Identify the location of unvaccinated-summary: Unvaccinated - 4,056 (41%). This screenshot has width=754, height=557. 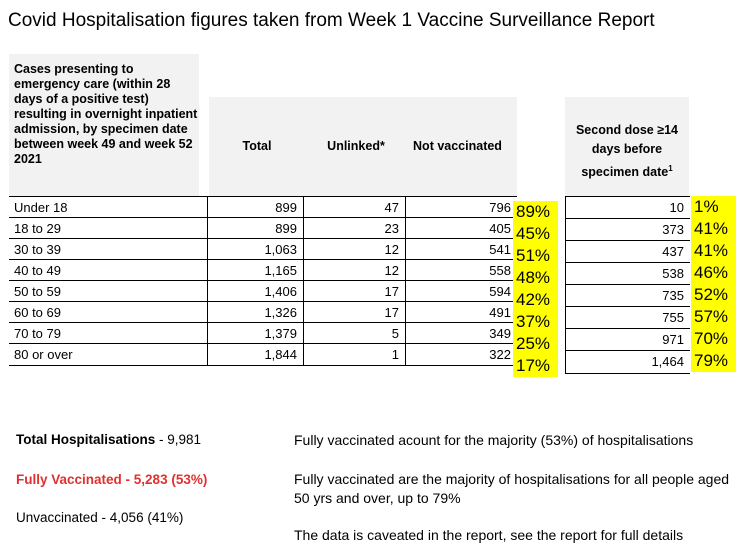
(100, 517).